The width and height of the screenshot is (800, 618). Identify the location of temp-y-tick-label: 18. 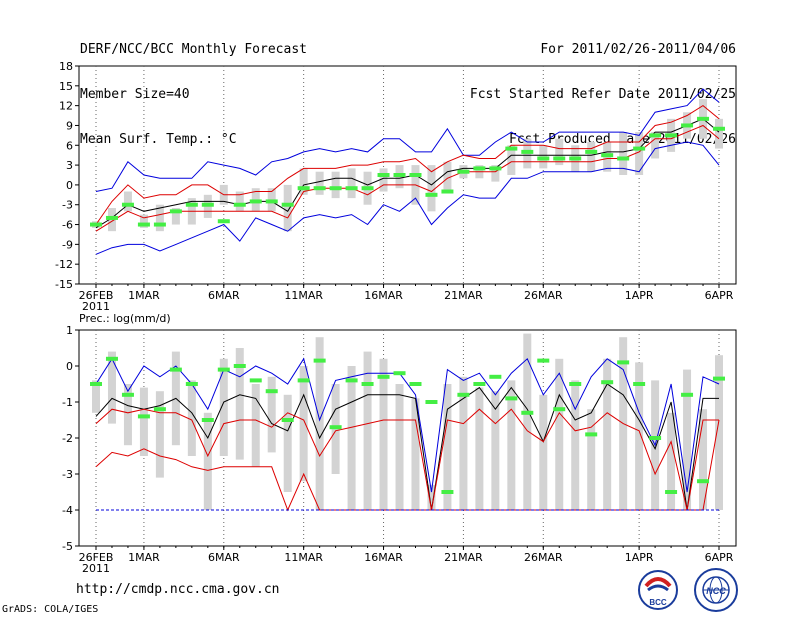
(66, 66).